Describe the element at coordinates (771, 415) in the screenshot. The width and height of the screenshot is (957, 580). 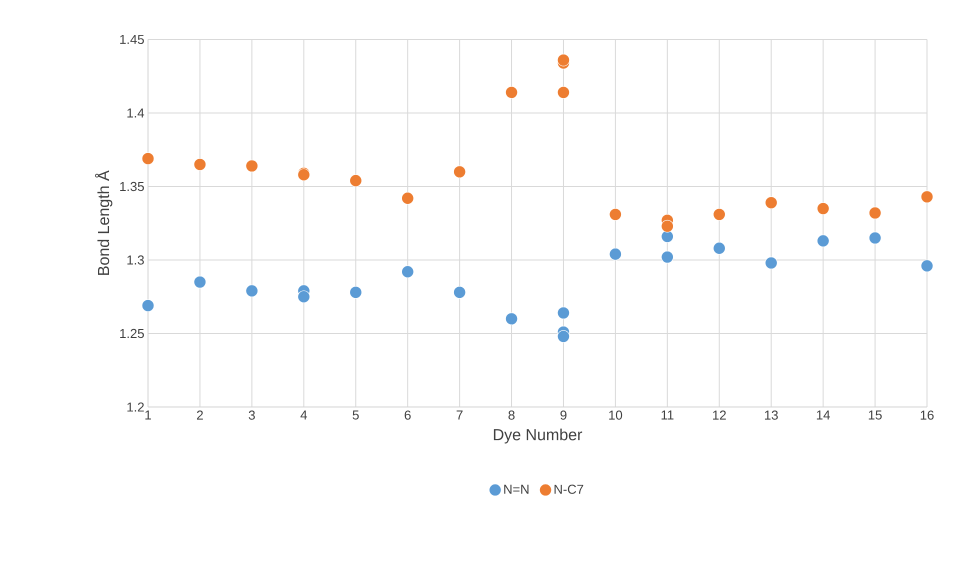
I see `x-tick-label: 13` at that location.